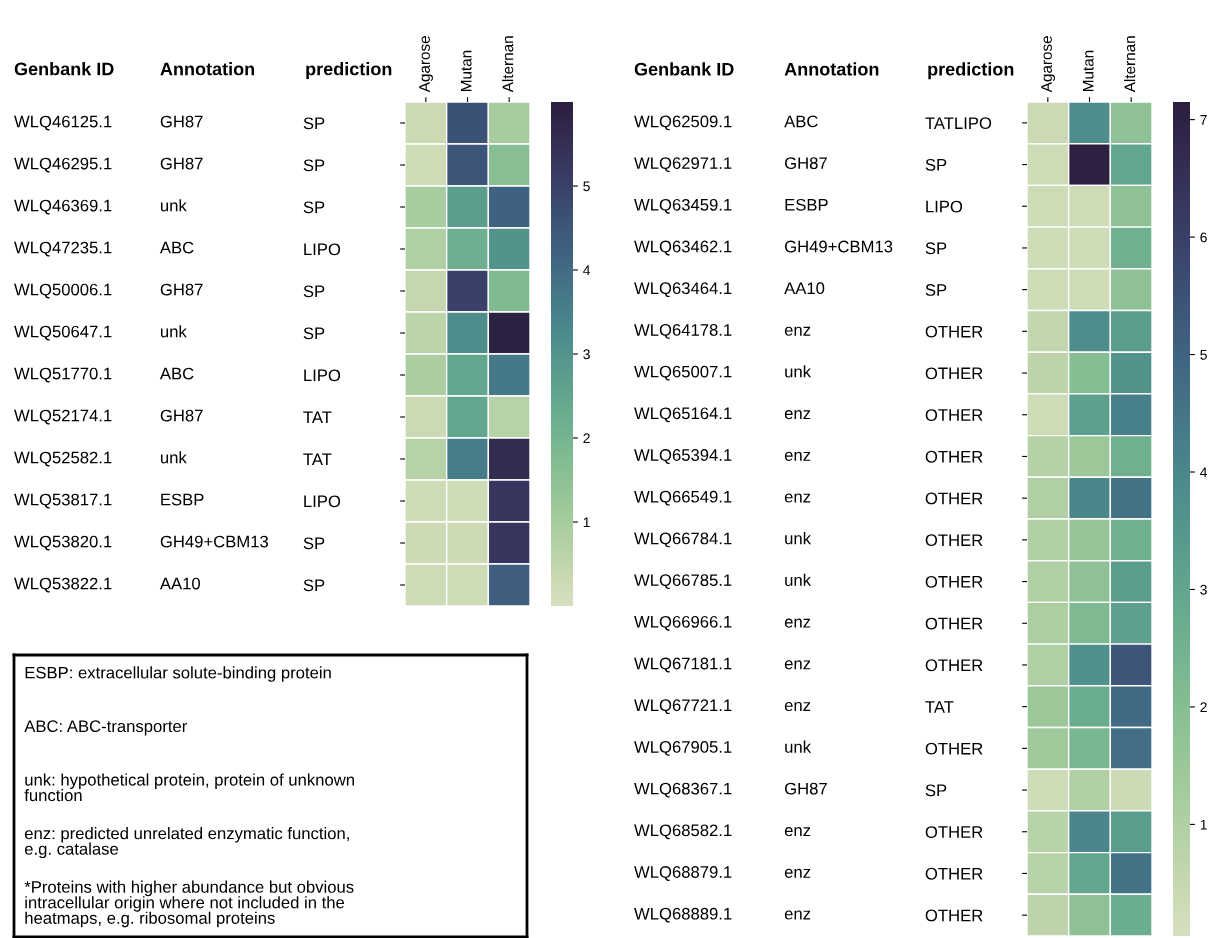 This screenshot has width=1222, height=938. Describe the element at coordinates (186, 843) in the screenshot. I see `text: enz: predicted unrelated enzymatic function, e.g. catalase` at that location.